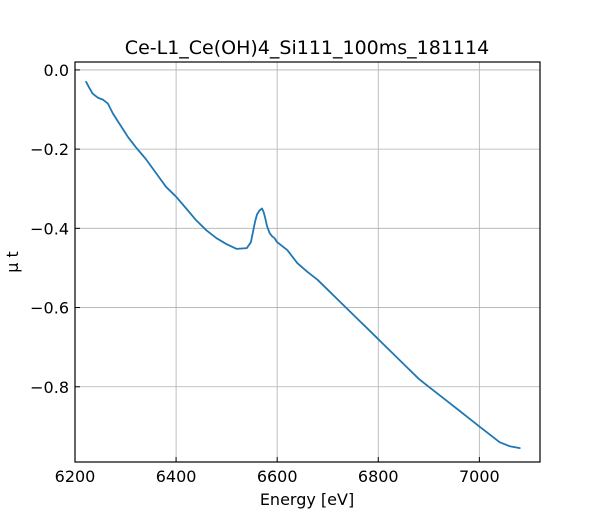 The width and height of the screenshot is (600, 520). I want to click on x-axis-ticks: 6200 6400 6600 6800 7000, so click(277, 471).